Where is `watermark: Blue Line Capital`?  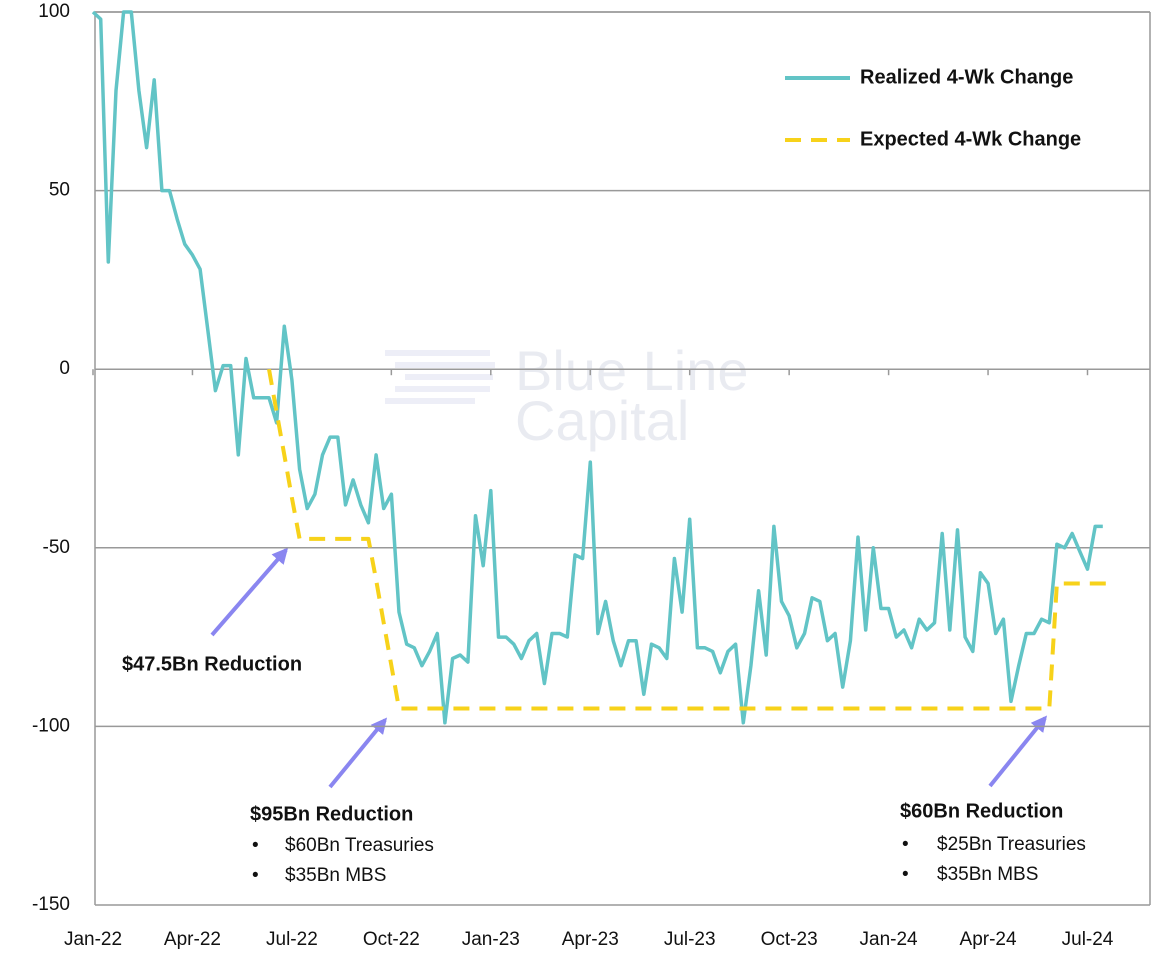
watermark: Blue Line Capital is located at coordinates (567, 395).